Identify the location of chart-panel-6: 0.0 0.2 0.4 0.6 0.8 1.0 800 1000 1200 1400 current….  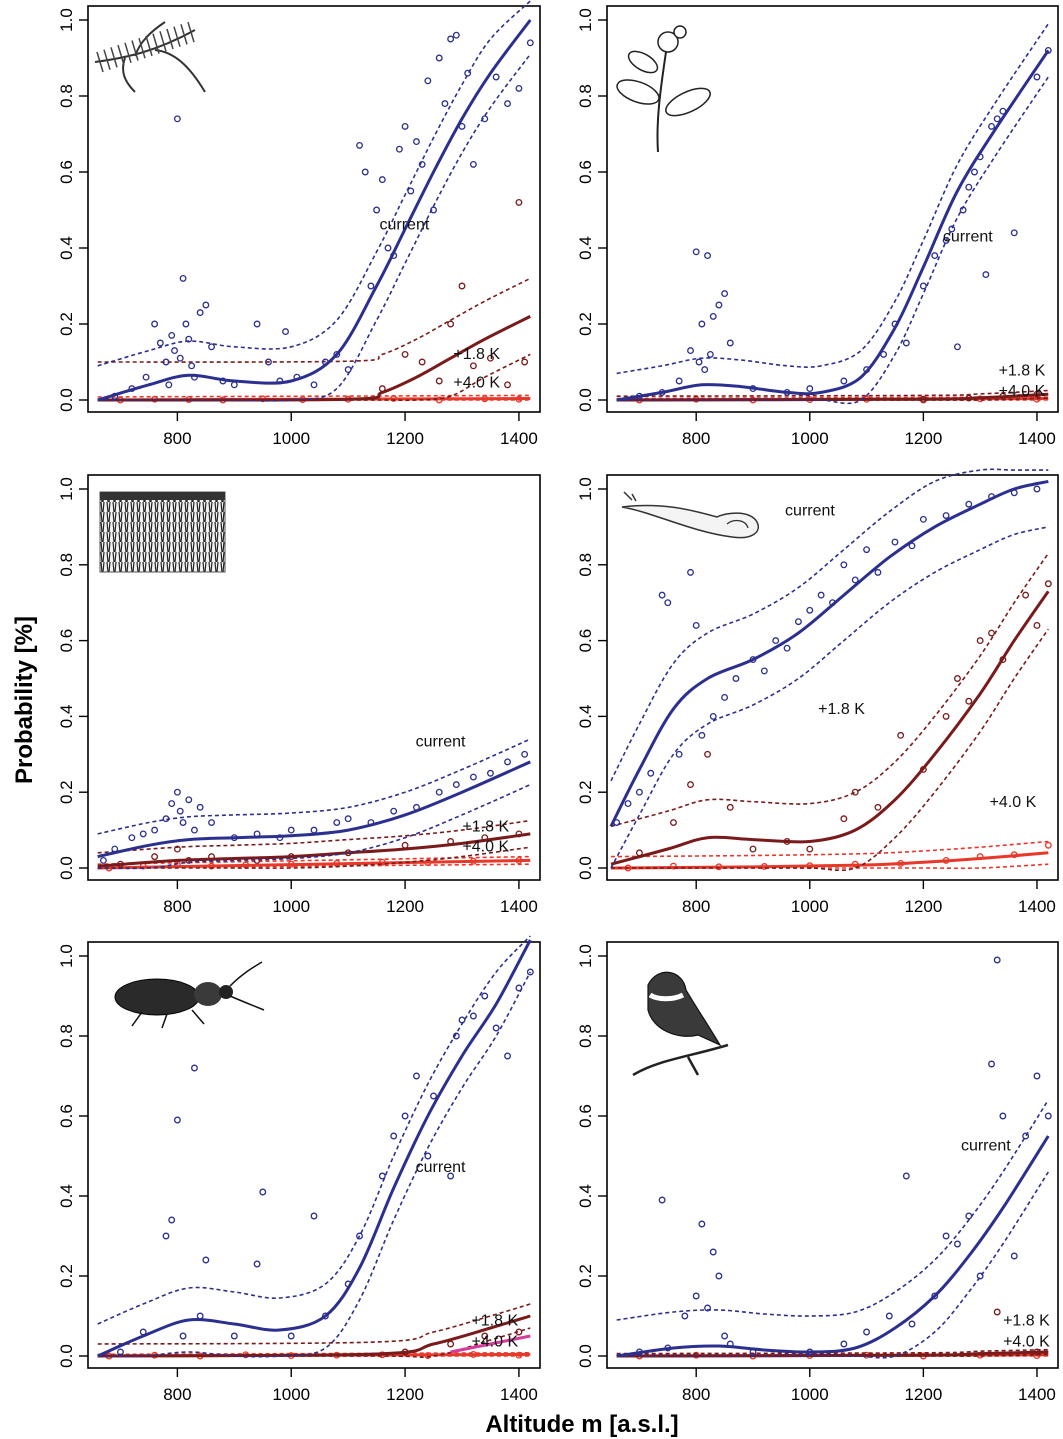
(817, 1172).